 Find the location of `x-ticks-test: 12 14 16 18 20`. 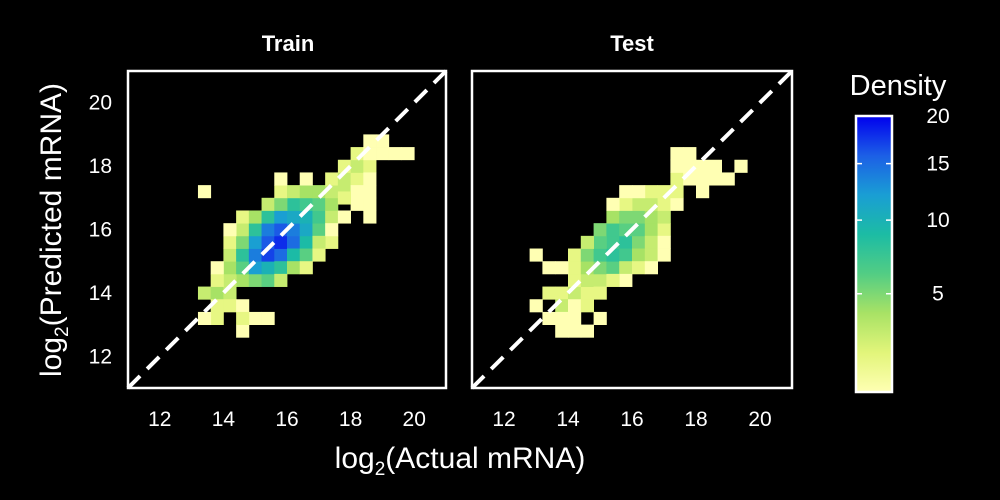

x-ticks-test: 12 14 16 18 20 is located at coordinates (631, 419).